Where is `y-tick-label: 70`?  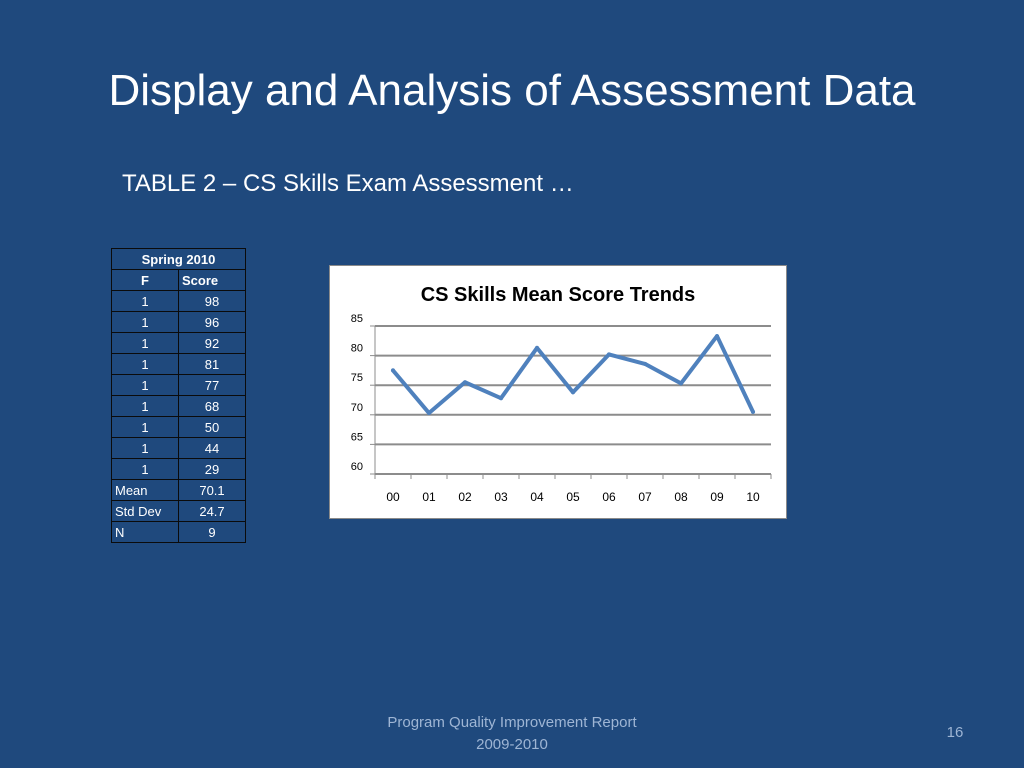 y-tick-label: 70 is located at coordinates (357, 408).